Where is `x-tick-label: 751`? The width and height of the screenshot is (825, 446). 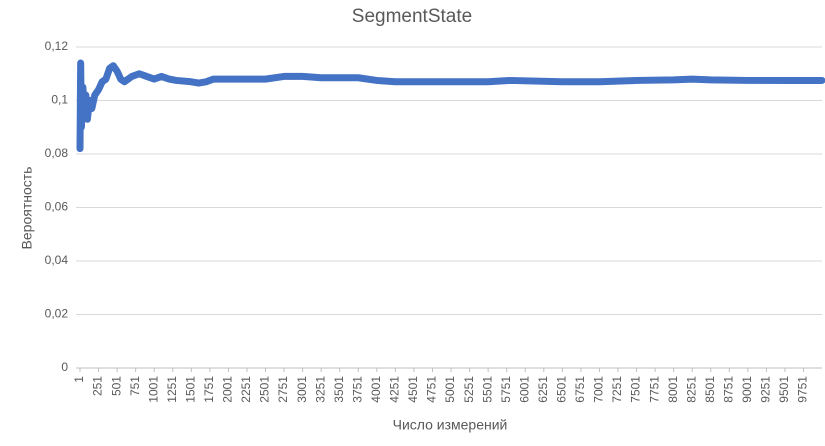 x-tick-label: 751 is located at coordinates (135, 386).